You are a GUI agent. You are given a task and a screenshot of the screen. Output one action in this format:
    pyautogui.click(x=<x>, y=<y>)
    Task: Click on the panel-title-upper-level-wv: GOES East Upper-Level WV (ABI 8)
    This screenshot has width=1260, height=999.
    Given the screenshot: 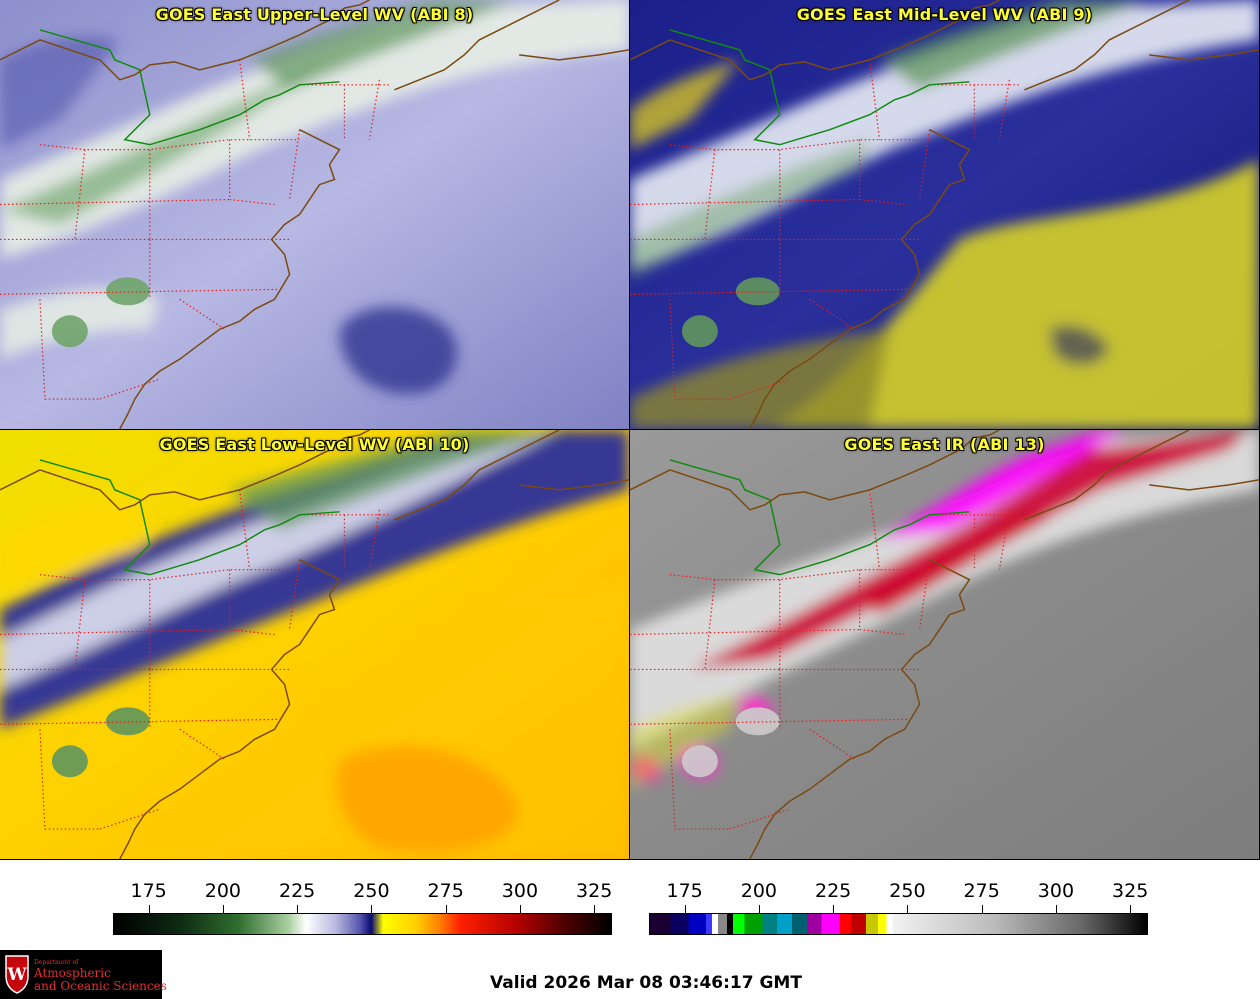 What is the action you would take?
    pyautogui.click(x=314, y=14)
    